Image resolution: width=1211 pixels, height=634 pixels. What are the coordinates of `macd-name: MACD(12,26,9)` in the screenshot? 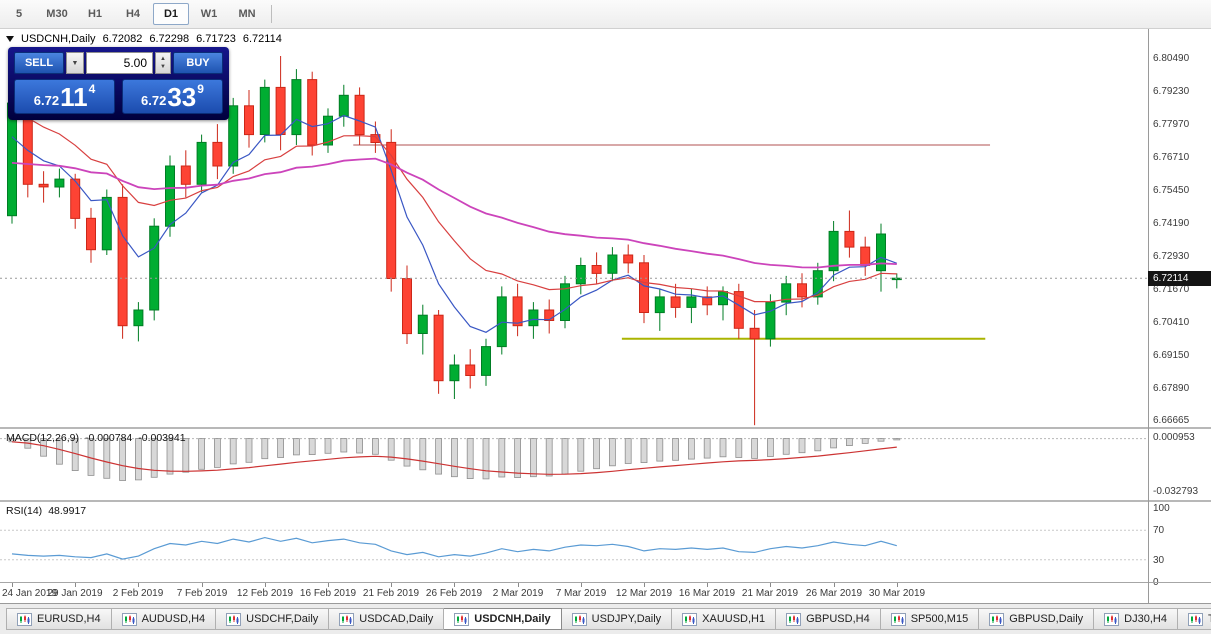 It's located at (42, 438).